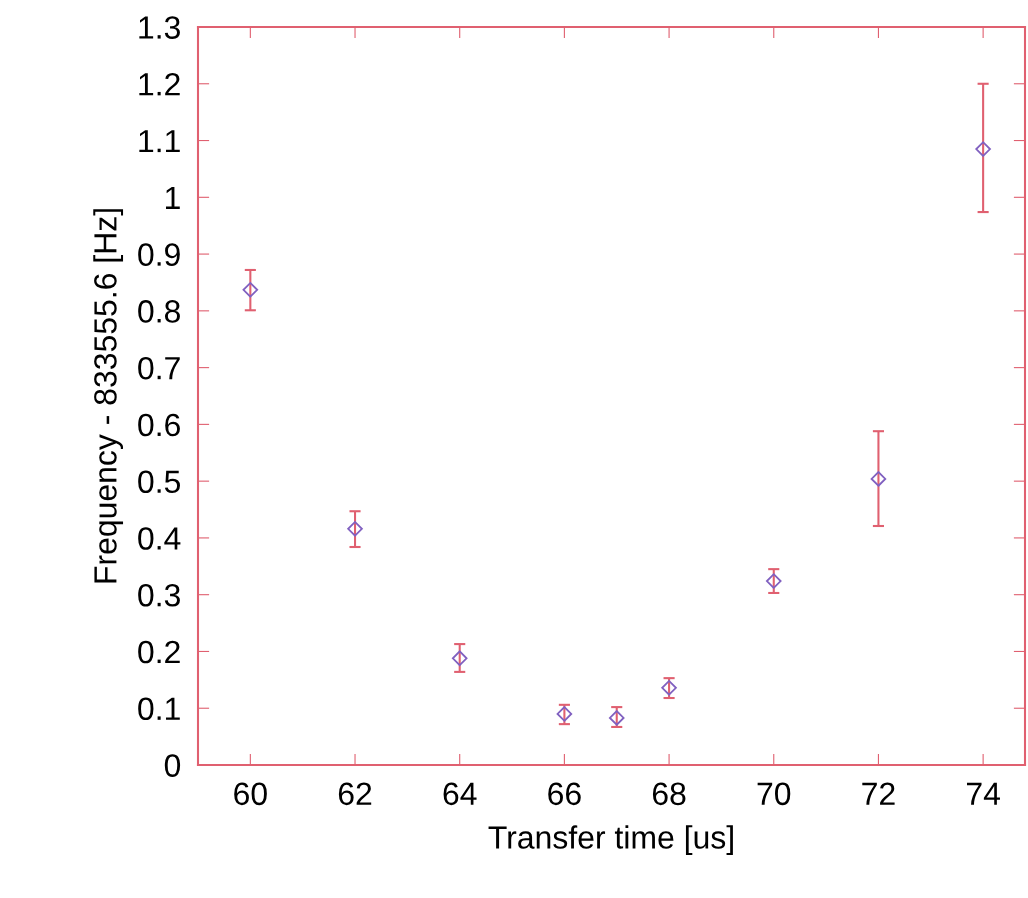 This screenshot has width=1028, height=898. I want to click on y-tick-label: 0.8, so click(159, 311).